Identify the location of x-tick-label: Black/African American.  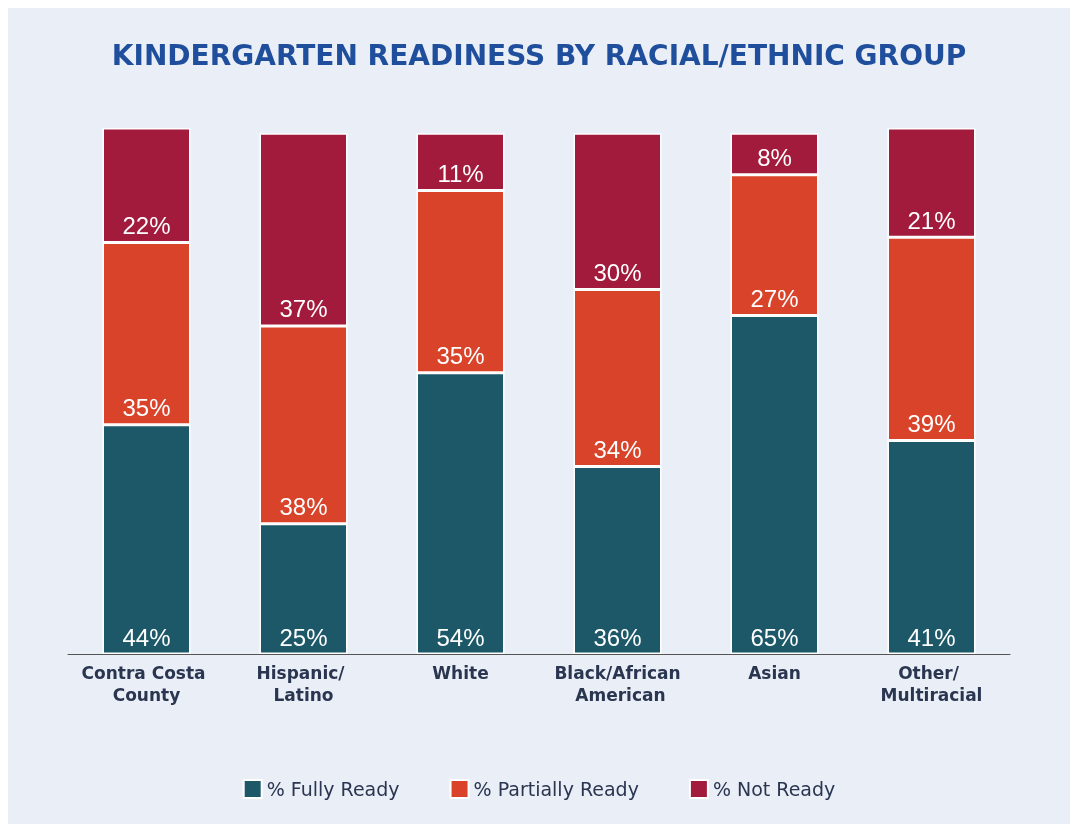
(617, 684).